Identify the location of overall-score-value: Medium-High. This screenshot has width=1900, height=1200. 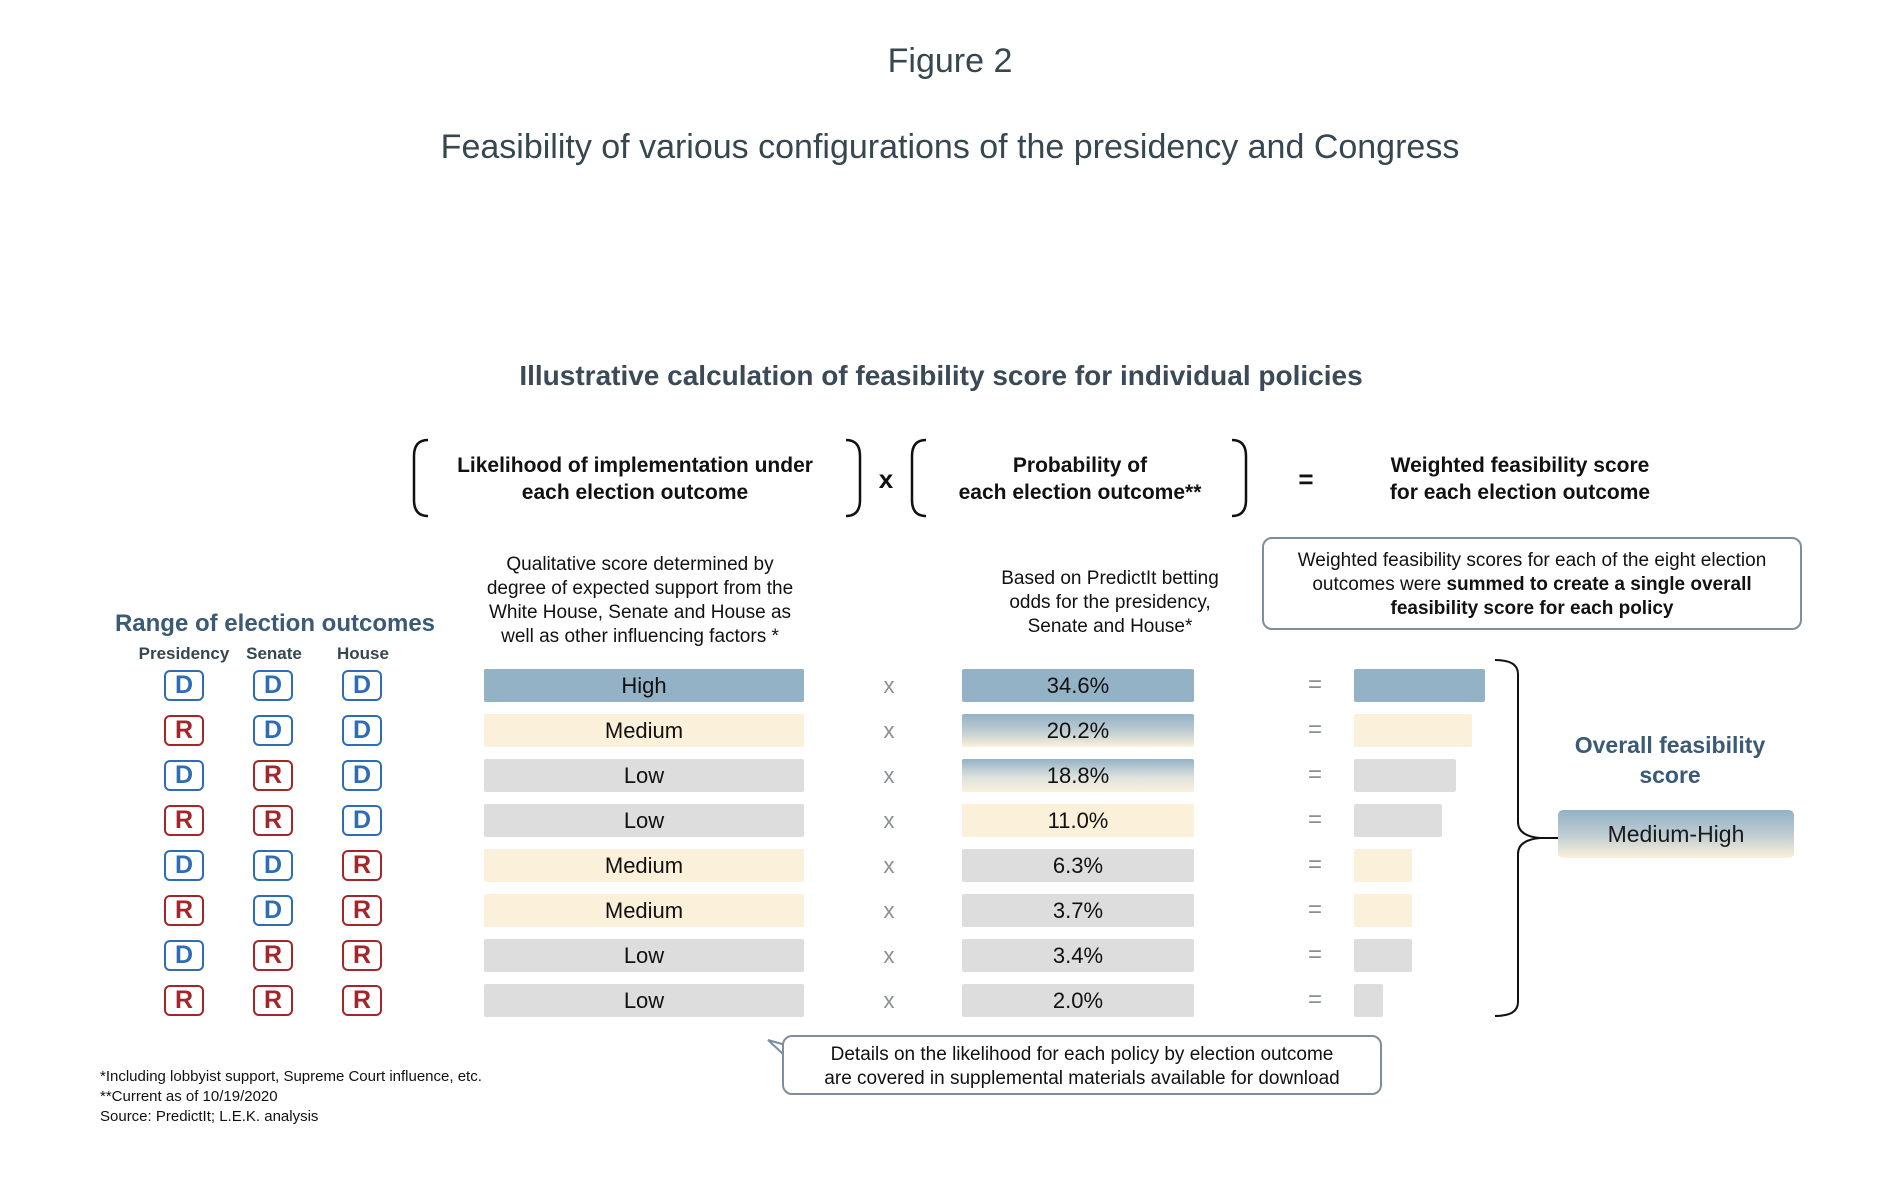
(1676, 834).